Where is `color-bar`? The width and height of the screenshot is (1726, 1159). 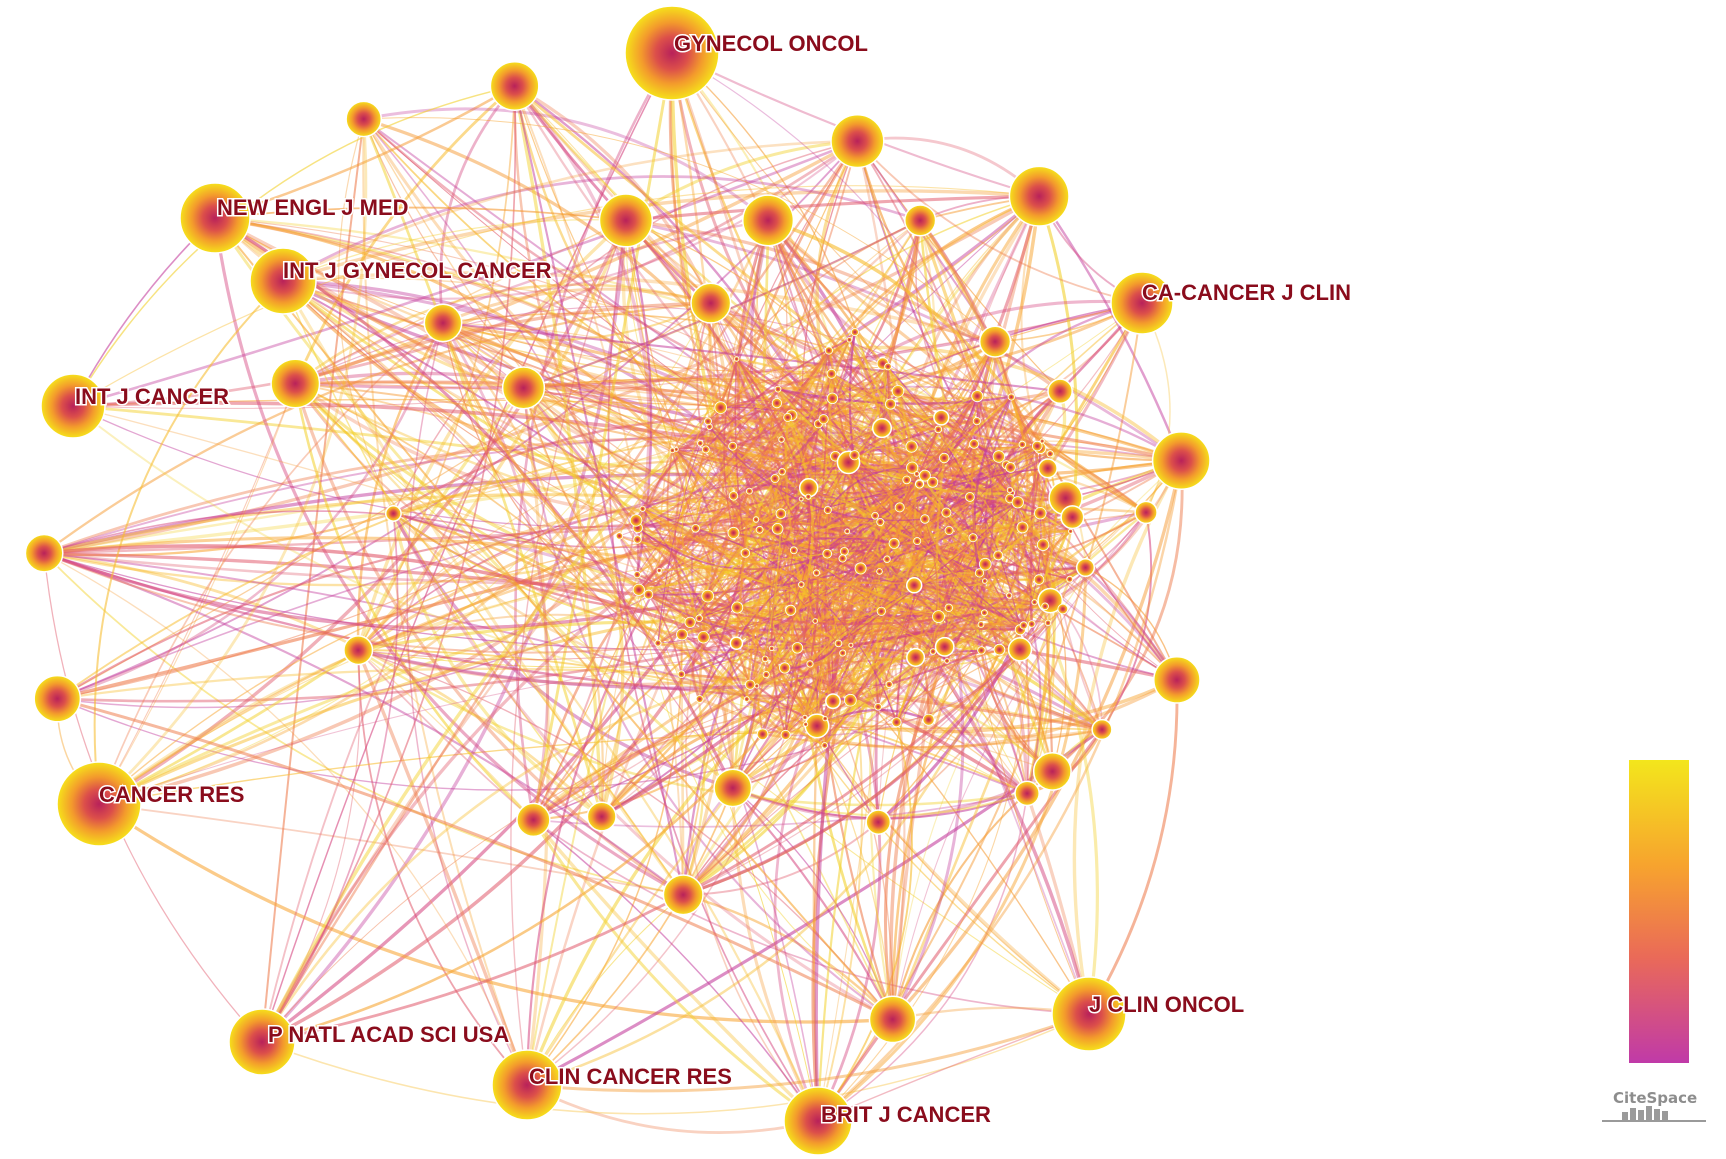
color-bar is located at coordinates (1659, 911).